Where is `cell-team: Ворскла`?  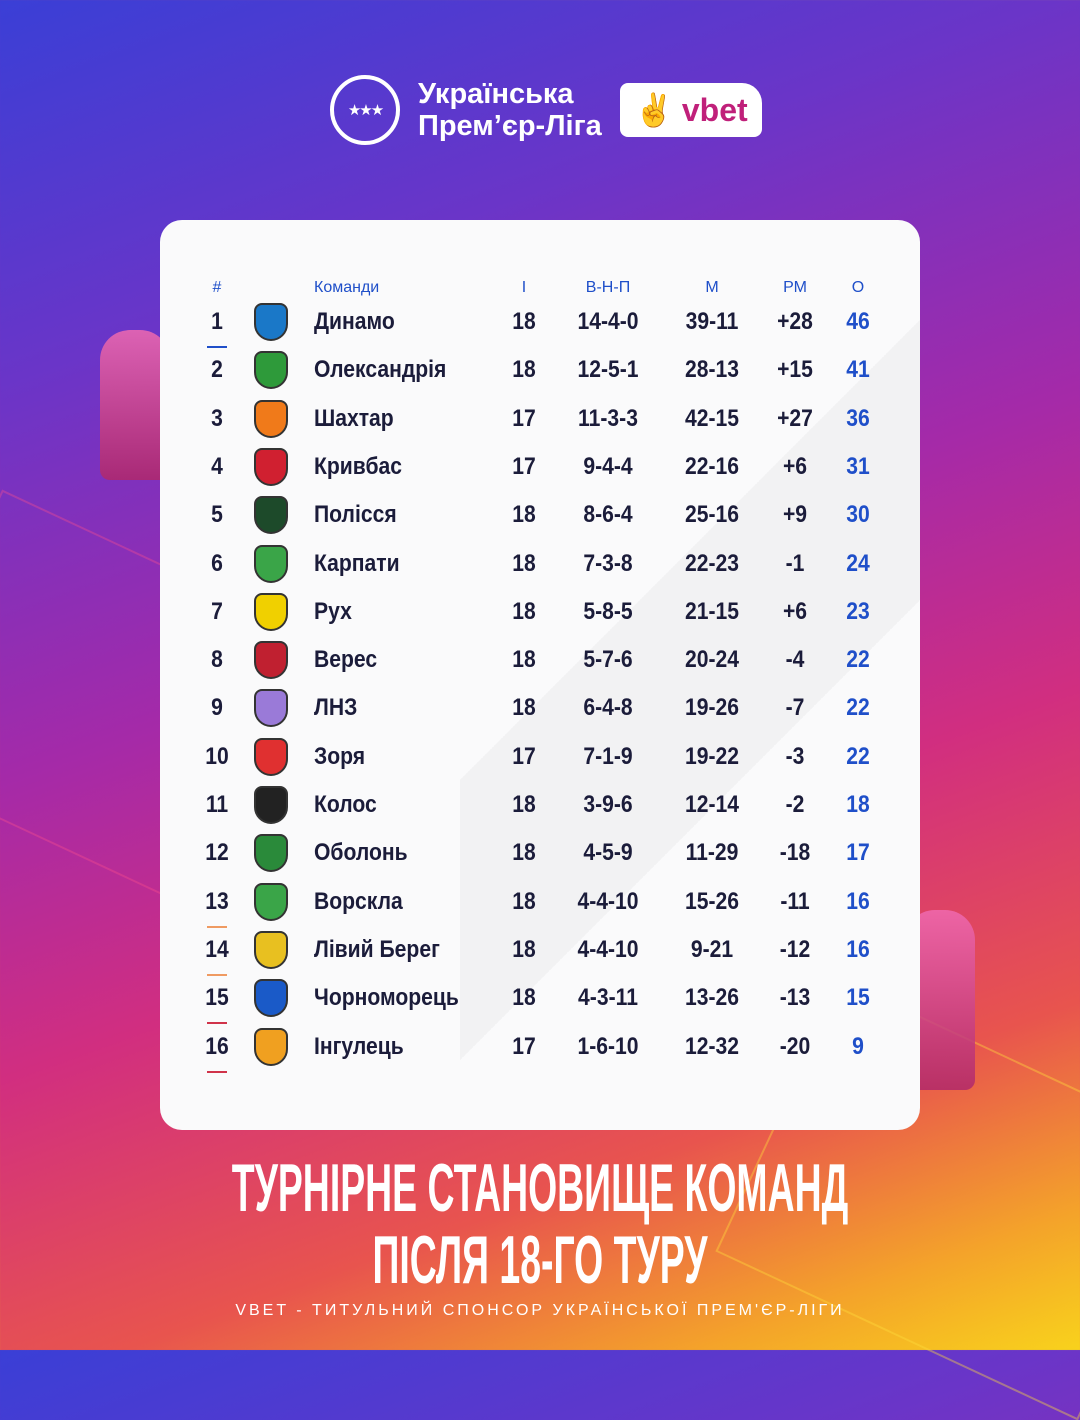 cell-team: Ворскла is located at coordinates (358, 901).